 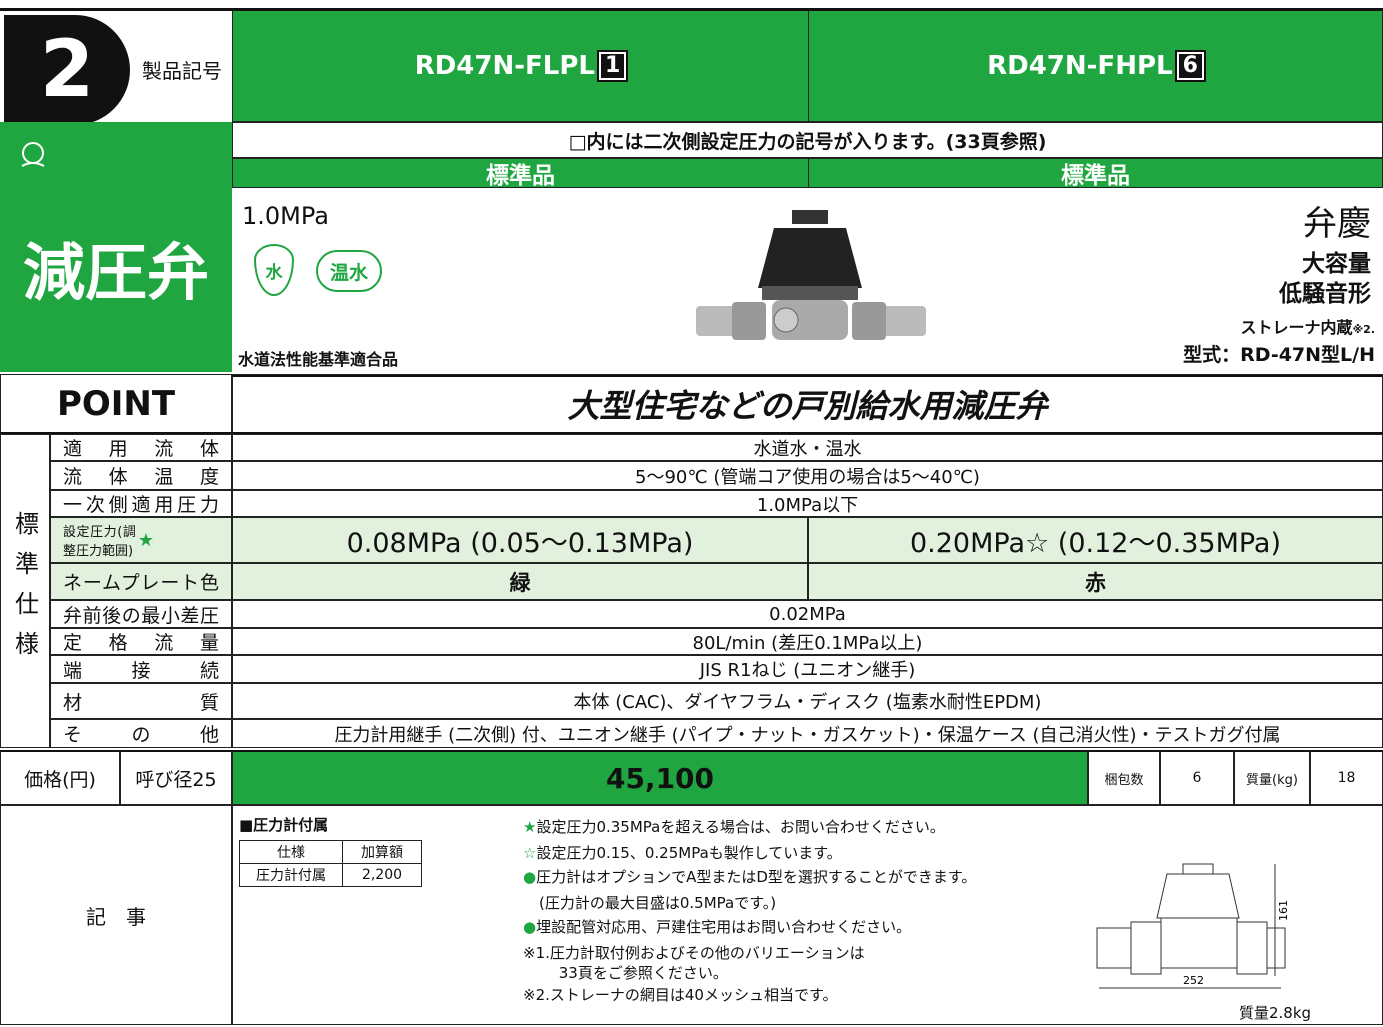 I want to click on spec-name-text: 弁前後の最小差圧, so click(x=141, y=615).